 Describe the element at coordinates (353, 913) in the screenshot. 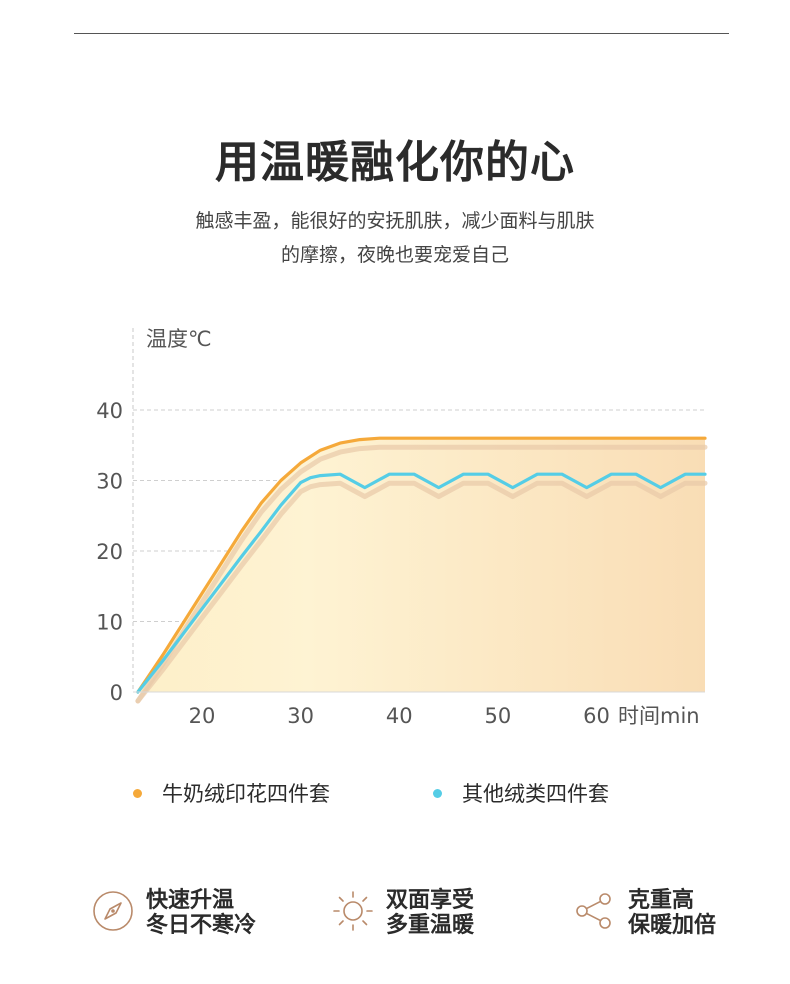

I see `sun-icon` at that location.